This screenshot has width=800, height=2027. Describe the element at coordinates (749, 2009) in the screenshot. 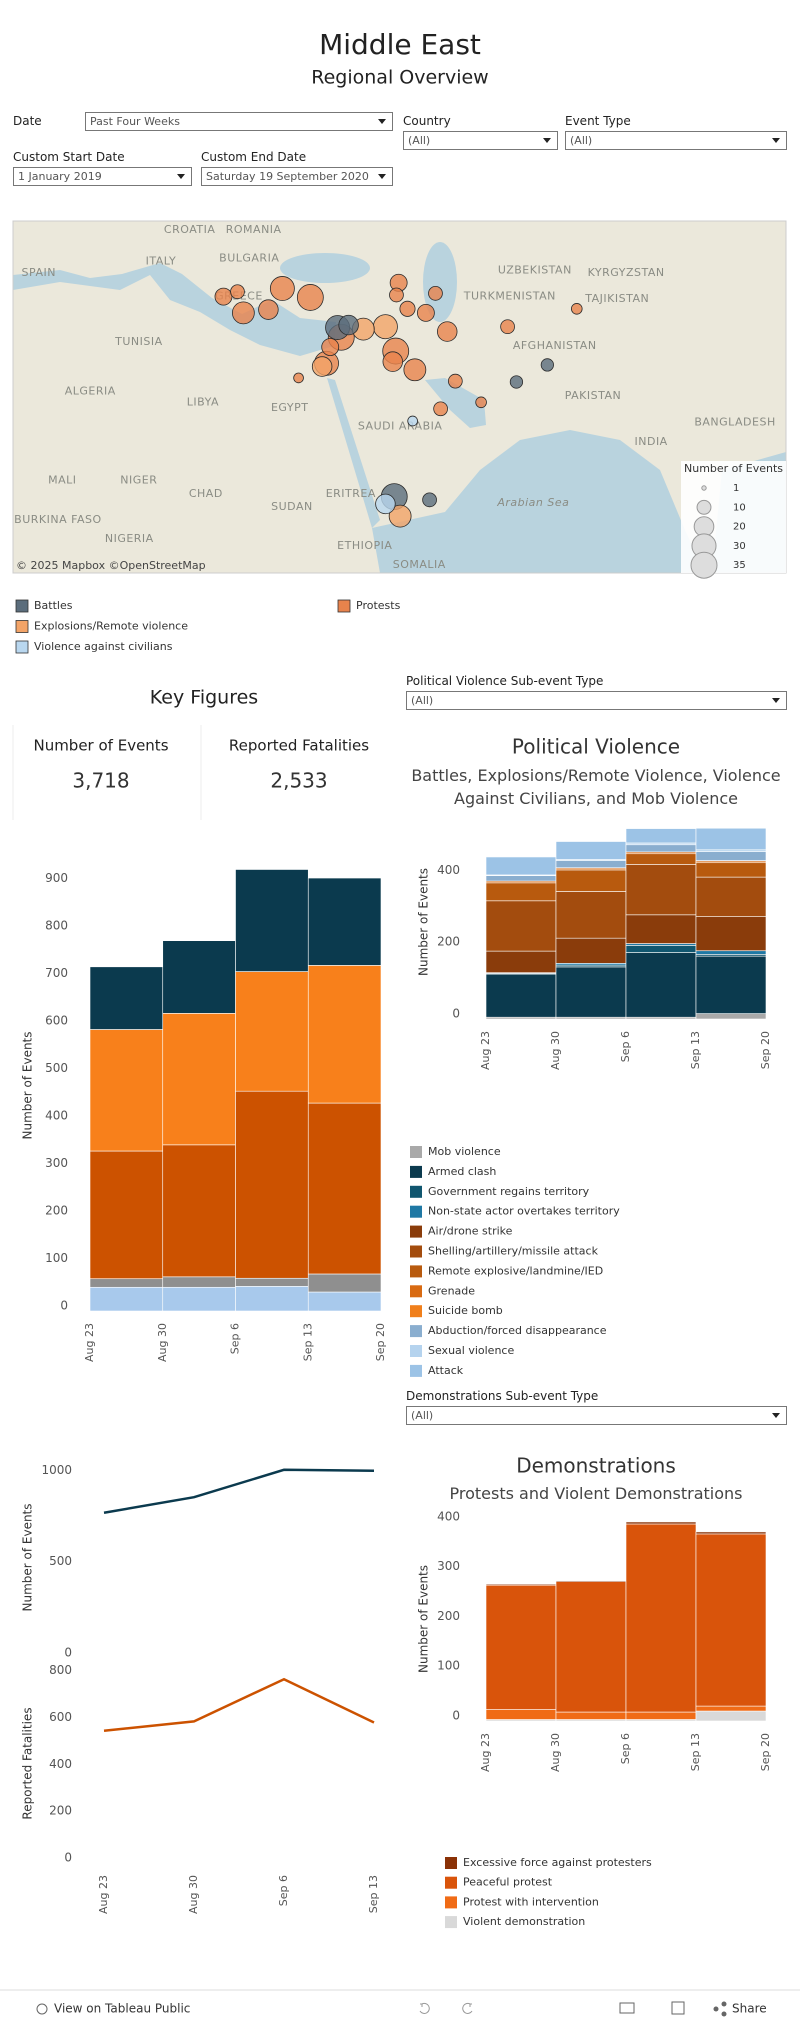

I see `share-button: Share` at that location.